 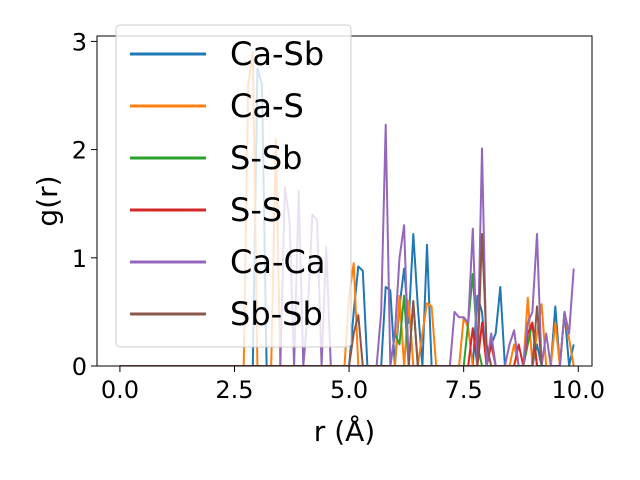 I want to click on y-axis-label: g(r), so click(x=47, y=200).